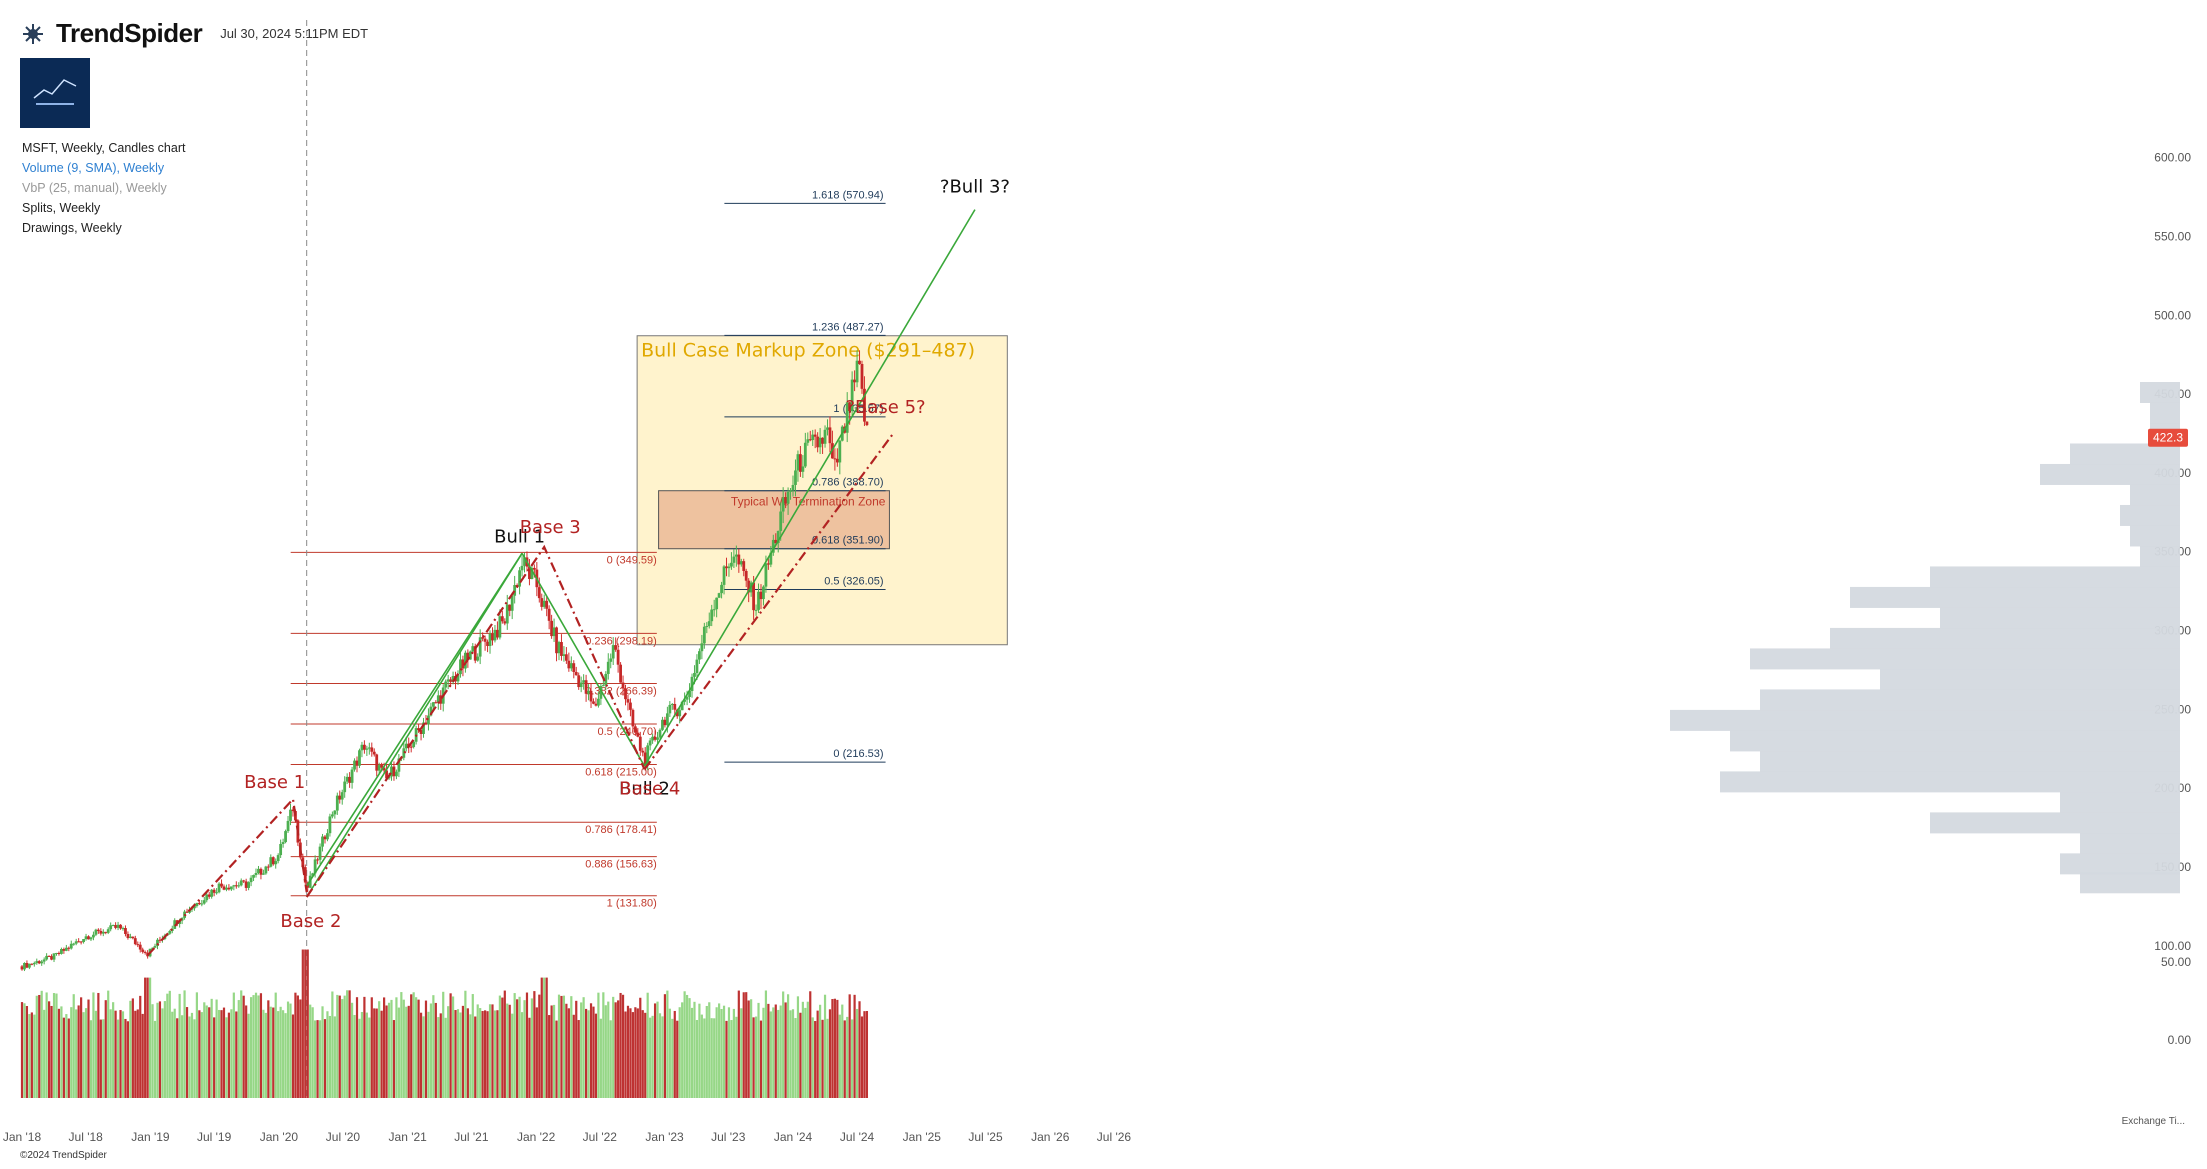 This screenshot has width=2207, height=1169. Describe the element at coordinates (93, 168) in the screenshot. I see `legend-item-volume: Volume (9, SMA), Weekly` at that location.